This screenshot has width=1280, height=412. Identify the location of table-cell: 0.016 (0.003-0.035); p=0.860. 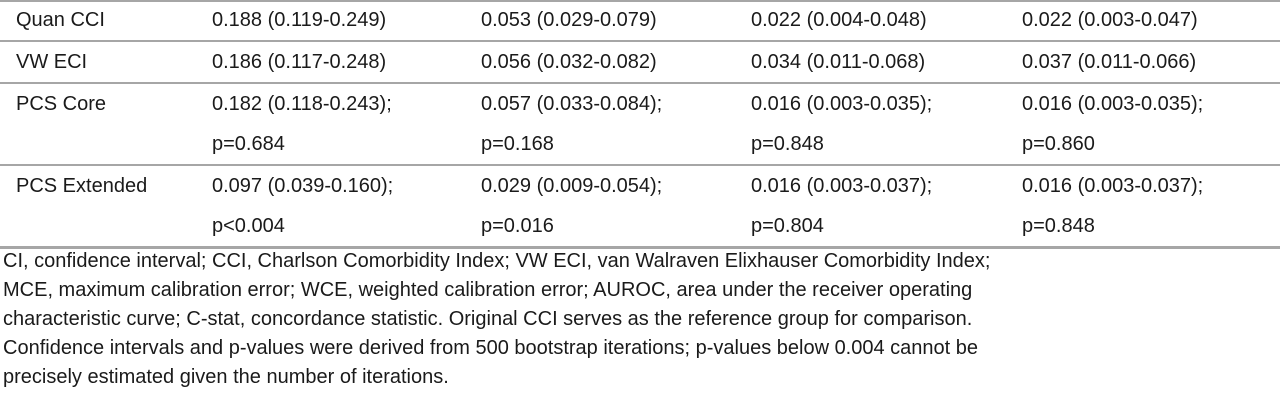
(1143, 124).